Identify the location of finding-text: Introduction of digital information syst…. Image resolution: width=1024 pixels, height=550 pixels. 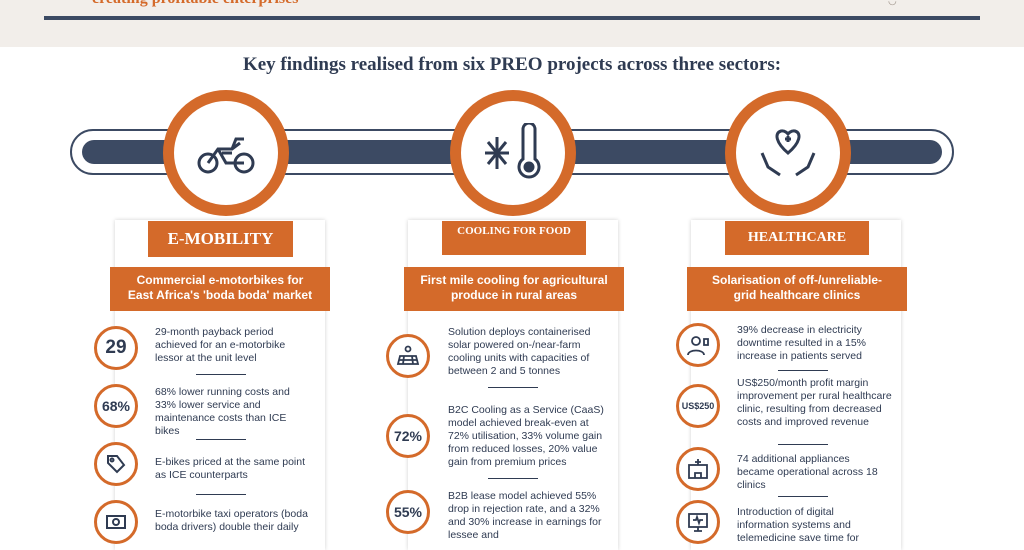
(798, 525).